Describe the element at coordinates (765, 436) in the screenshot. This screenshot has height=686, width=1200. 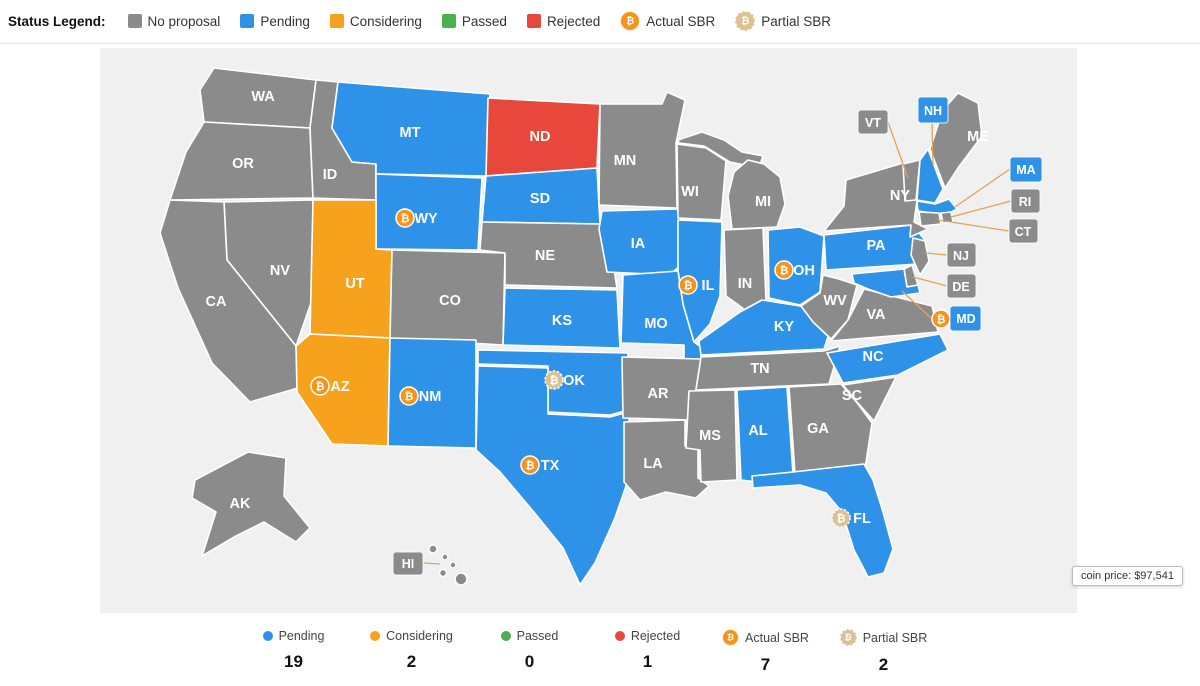
I see `state-al` at that location.